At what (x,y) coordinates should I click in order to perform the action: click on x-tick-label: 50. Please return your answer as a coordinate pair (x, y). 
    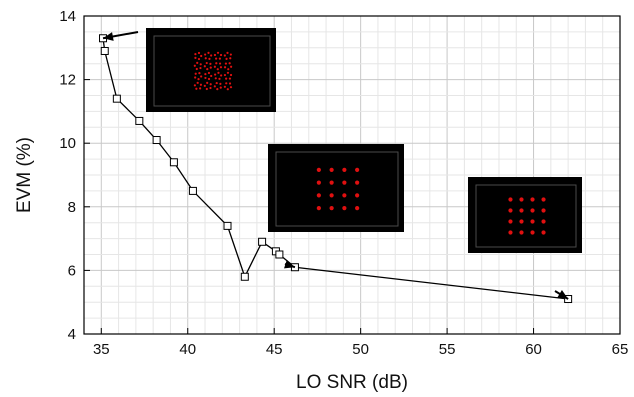
    Looking at the image, I should click on (360, 349).